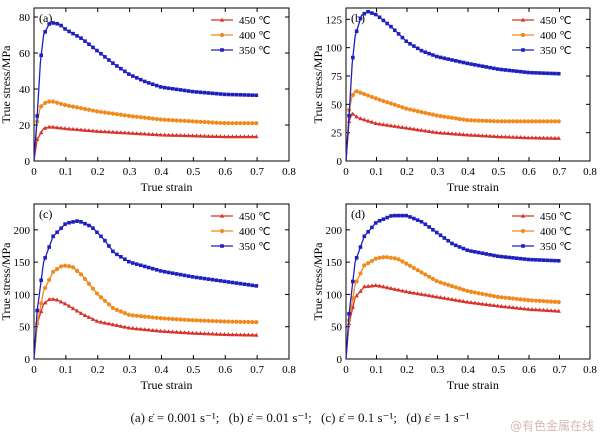 The width and height of the screenshot is (600, 437). Describe the element at coordinates (130, 370) in the screenshot. I see `x-tick-label: 0.3` at that location.